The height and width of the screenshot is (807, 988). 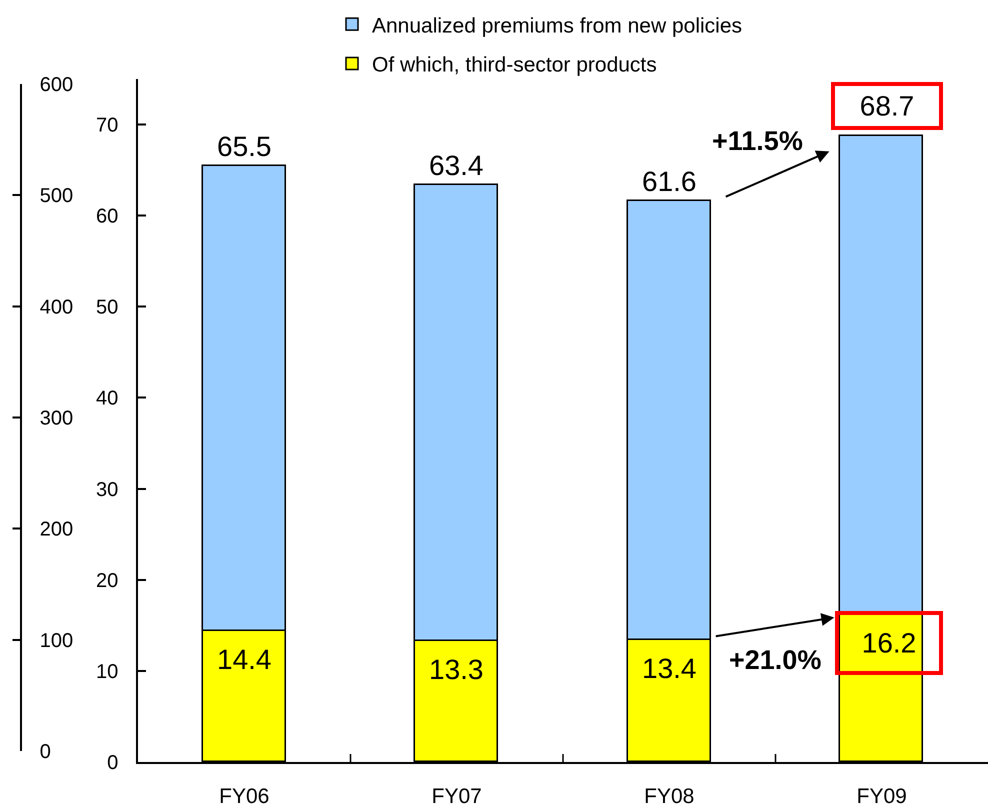 I want to click on y-tick-label: 70, so click(x=107, y=125).